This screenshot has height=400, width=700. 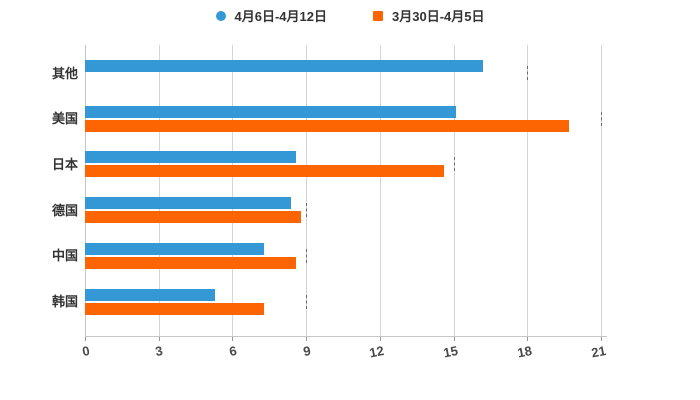 What do you see at coordinates (428, 16) in the screenshot?
I see `legend-item-mar30-apr5: 3月30日-4月5日` at bounding box center [428, 16].